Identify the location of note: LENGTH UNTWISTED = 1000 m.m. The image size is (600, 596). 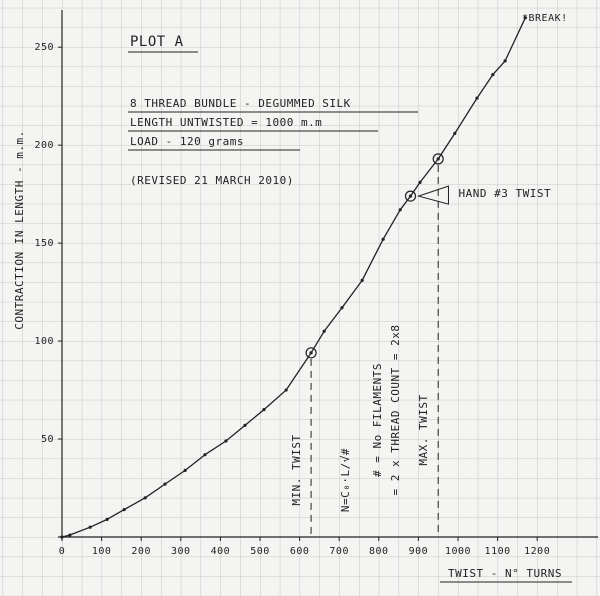
(226, 122).